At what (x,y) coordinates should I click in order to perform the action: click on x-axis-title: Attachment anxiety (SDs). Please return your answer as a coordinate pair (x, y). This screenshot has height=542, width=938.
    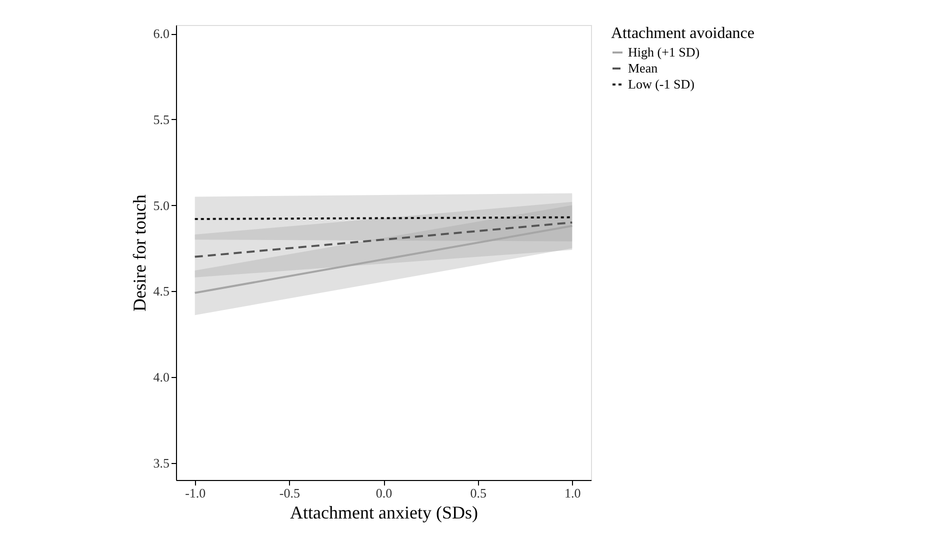
    Looking at the image, I should click on (384, 512).